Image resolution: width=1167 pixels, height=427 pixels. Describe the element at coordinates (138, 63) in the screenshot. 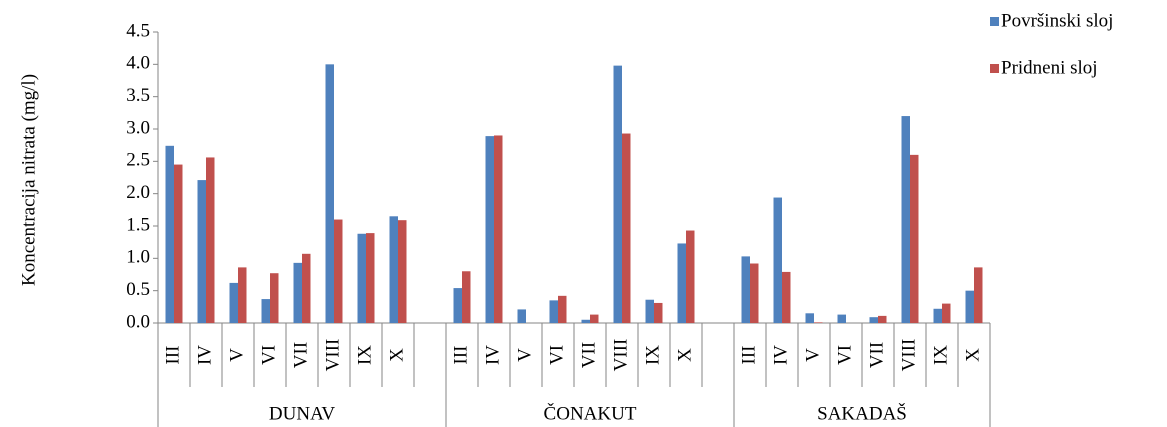

I see `y-tick-label: 4.0` at that location.